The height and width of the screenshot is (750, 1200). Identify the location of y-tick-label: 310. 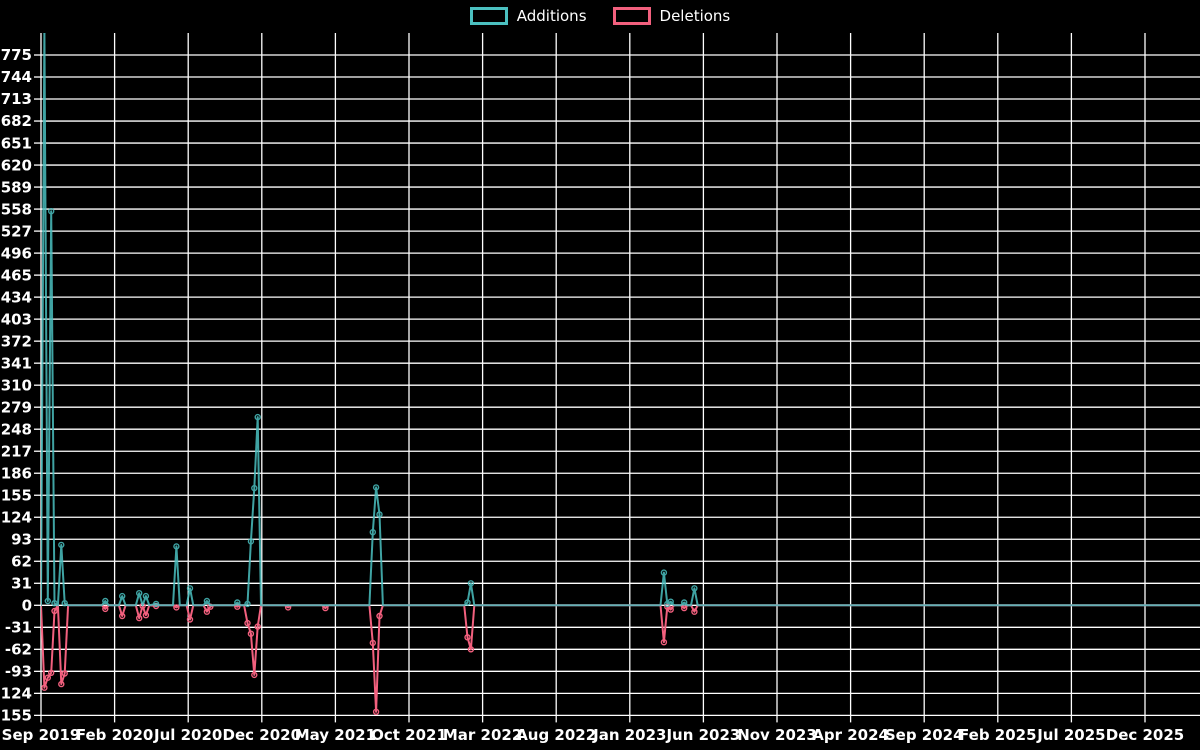
(16, 385).